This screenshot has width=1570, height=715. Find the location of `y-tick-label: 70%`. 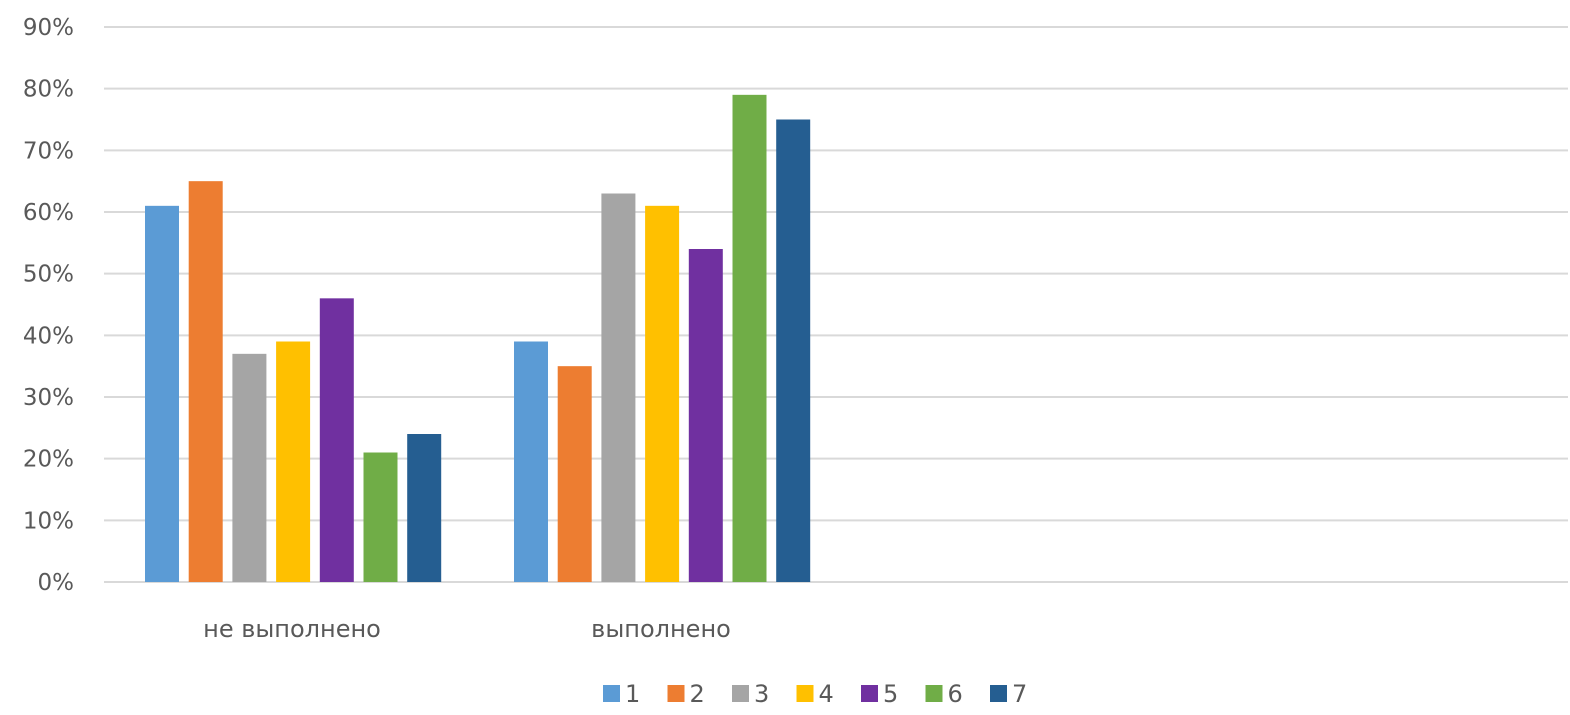

y-tick-label: 70% is located at coordinates (48, 151).